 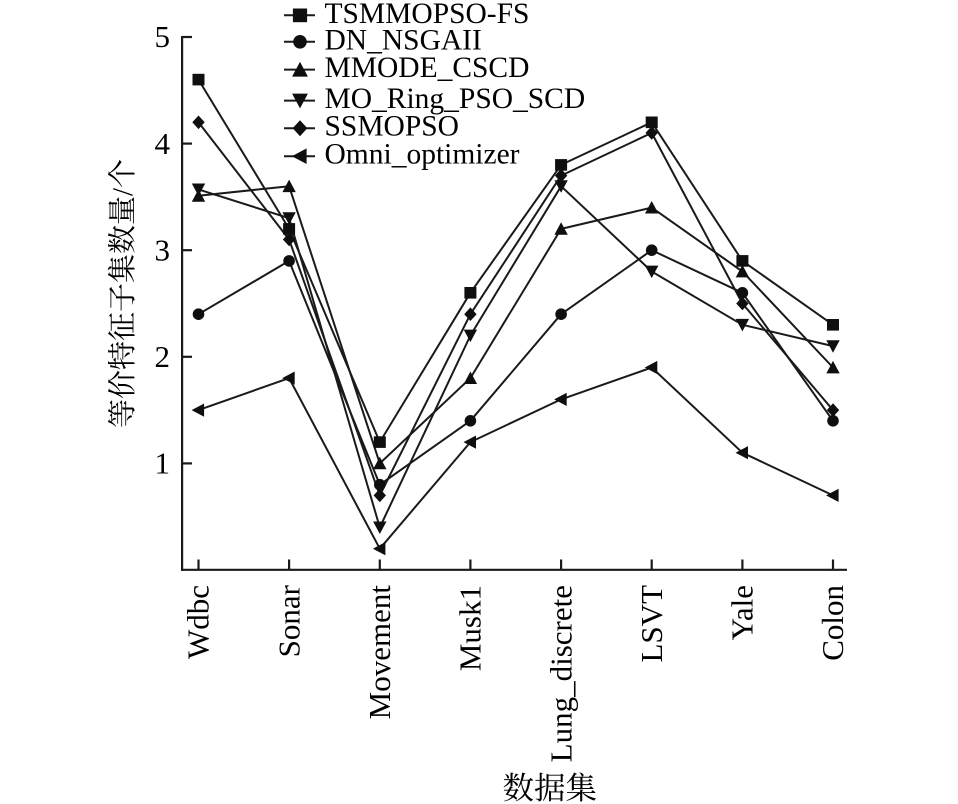 I want to click on svg-text: Colon, so click(x=832, y=623).